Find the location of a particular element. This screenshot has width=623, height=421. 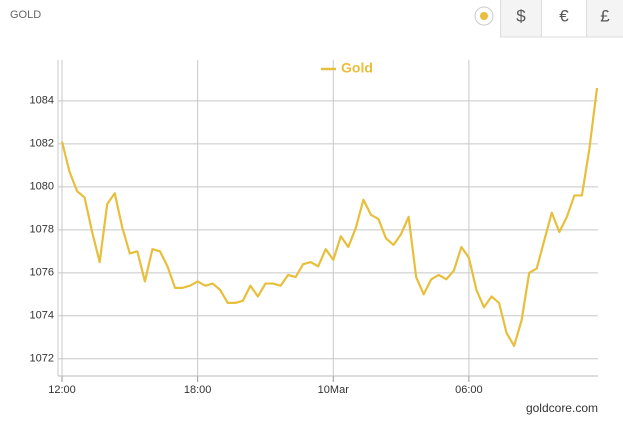

x-tick-label: 06:00 is located at coordinates (469, 390).